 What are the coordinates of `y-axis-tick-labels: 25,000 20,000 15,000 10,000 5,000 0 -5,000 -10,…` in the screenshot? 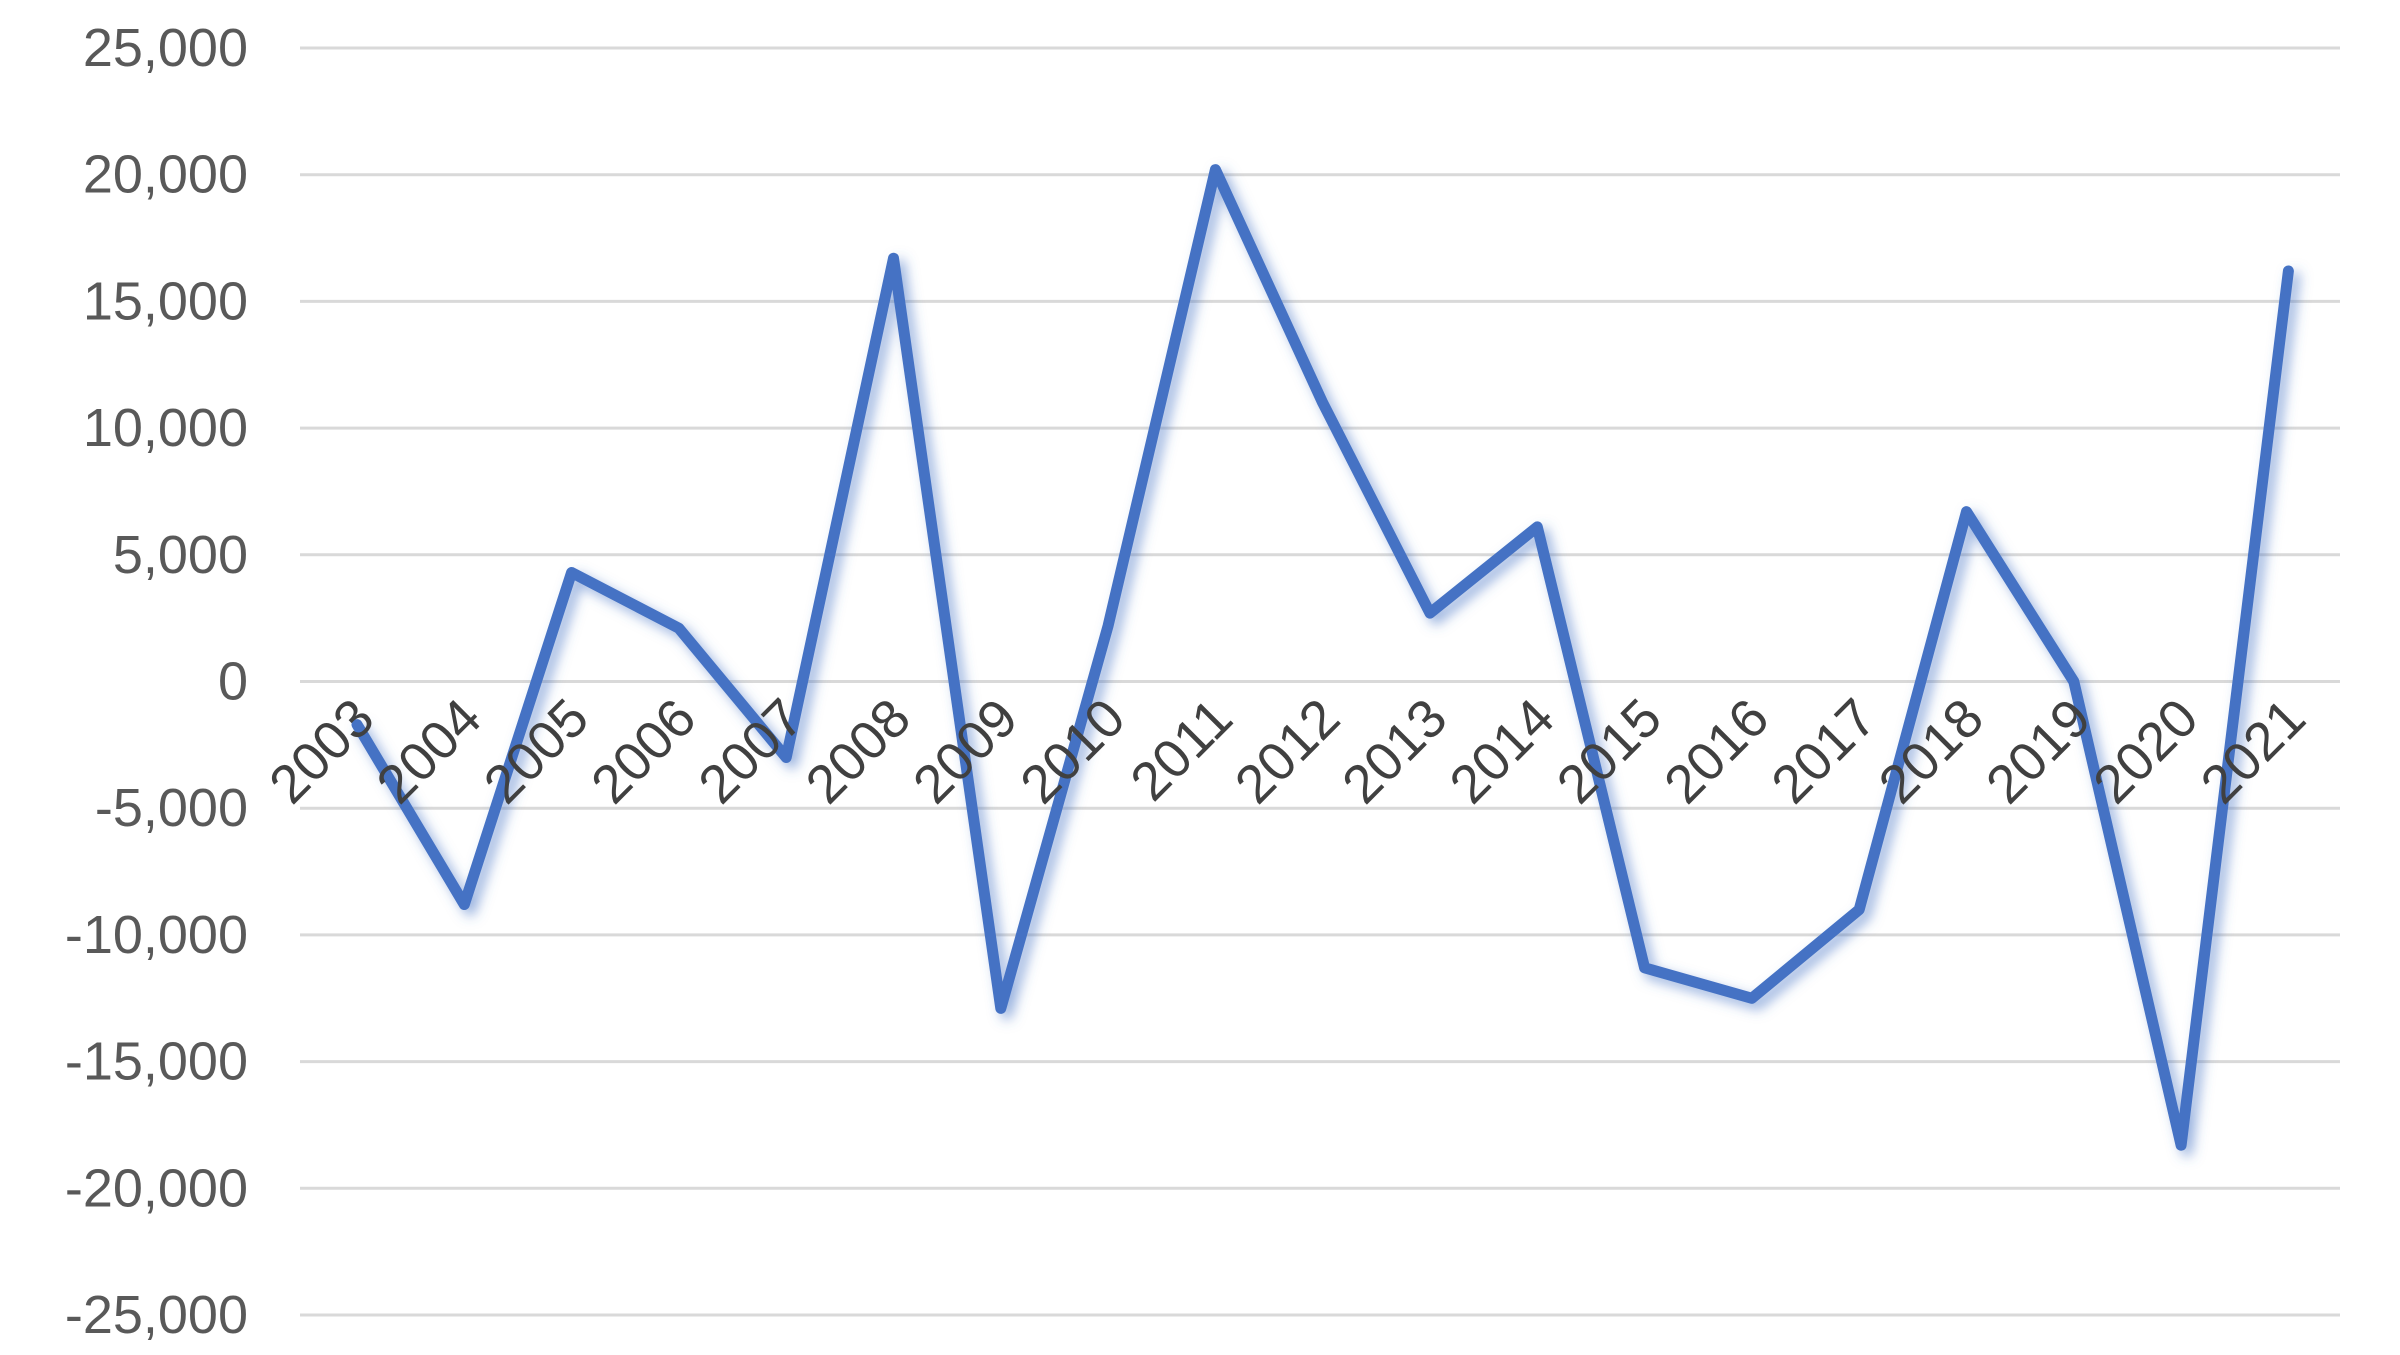 It's located at (156, 681).